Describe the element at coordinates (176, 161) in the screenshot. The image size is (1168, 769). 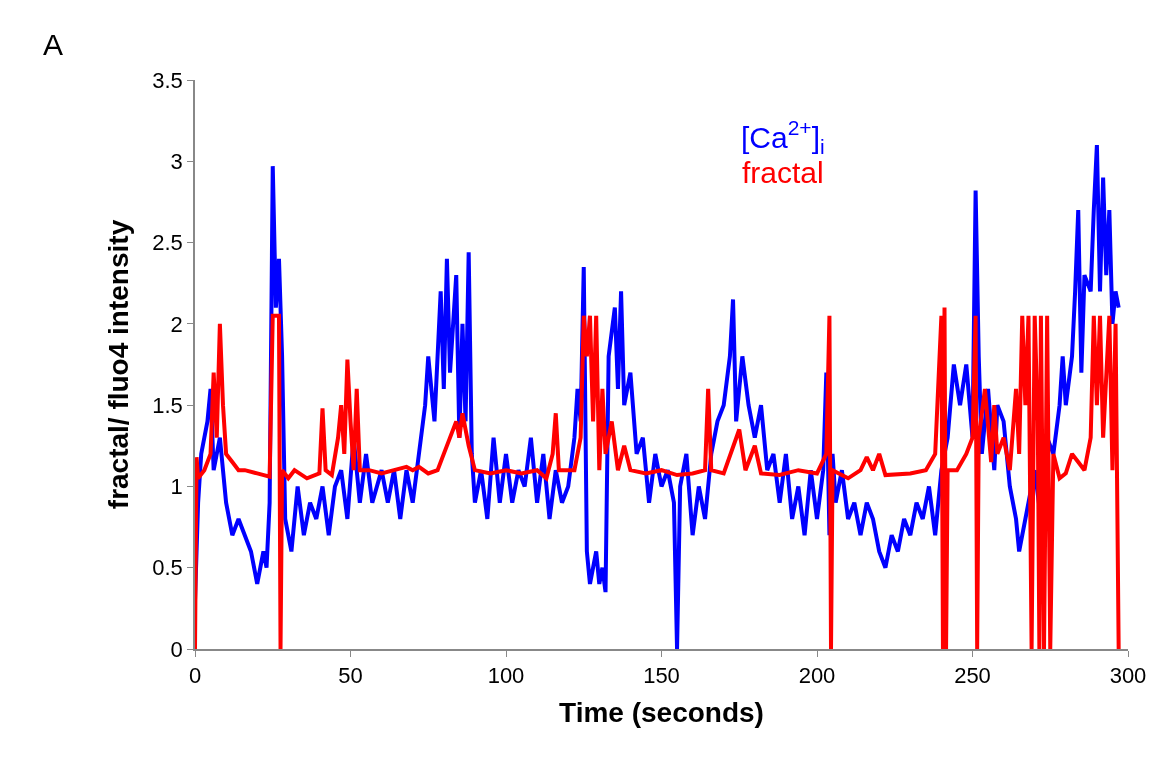
I see `y-tick-label: 3` at that location.